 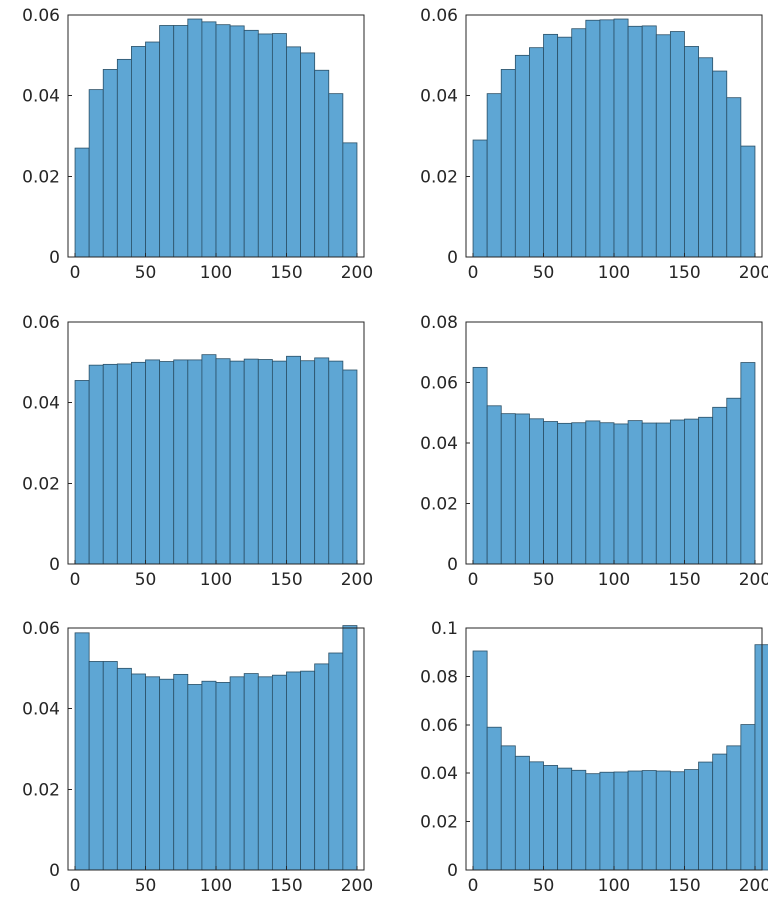 I want to click on histogram-panel-3: 0 0.02 0.04 0.06 0 50 100 150 200, so click(x=197, y=451).